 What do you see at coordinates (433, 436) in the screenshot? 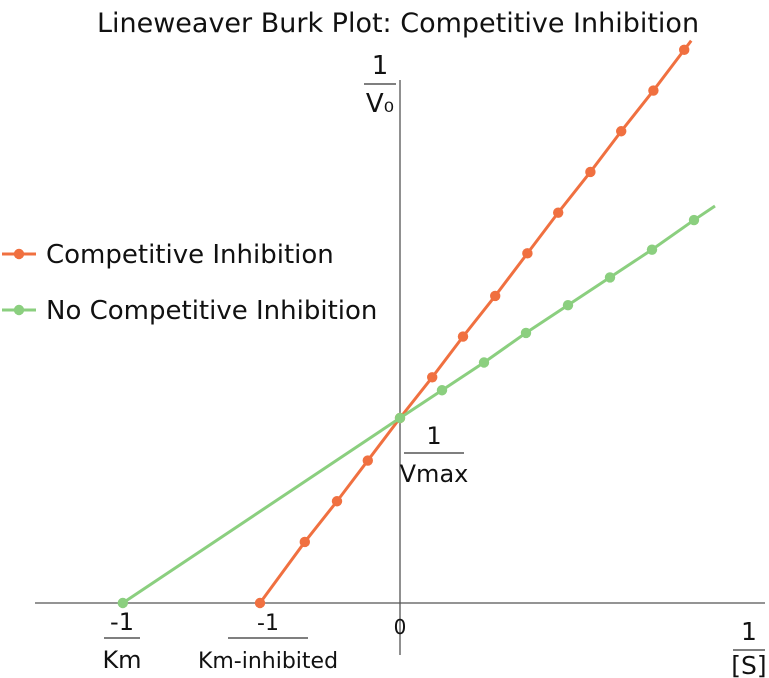
I see `vmax-intercept-label-numerator: 1` at bounding box center [433, 436].